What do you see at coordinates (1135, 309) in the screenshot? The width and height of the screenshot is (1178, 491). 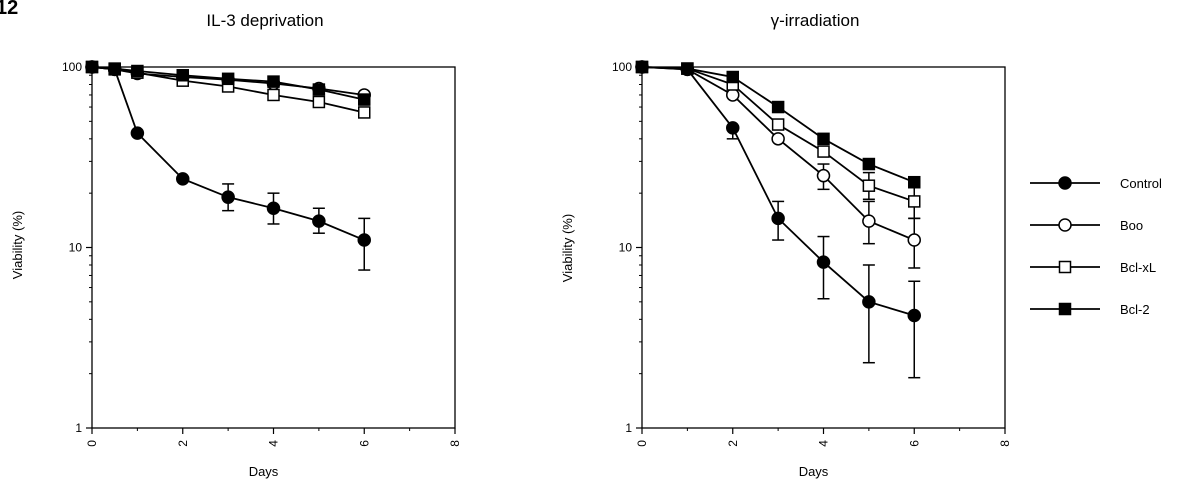 I see `legend-label: Bcl-2` at bounding box center [1135, 309].